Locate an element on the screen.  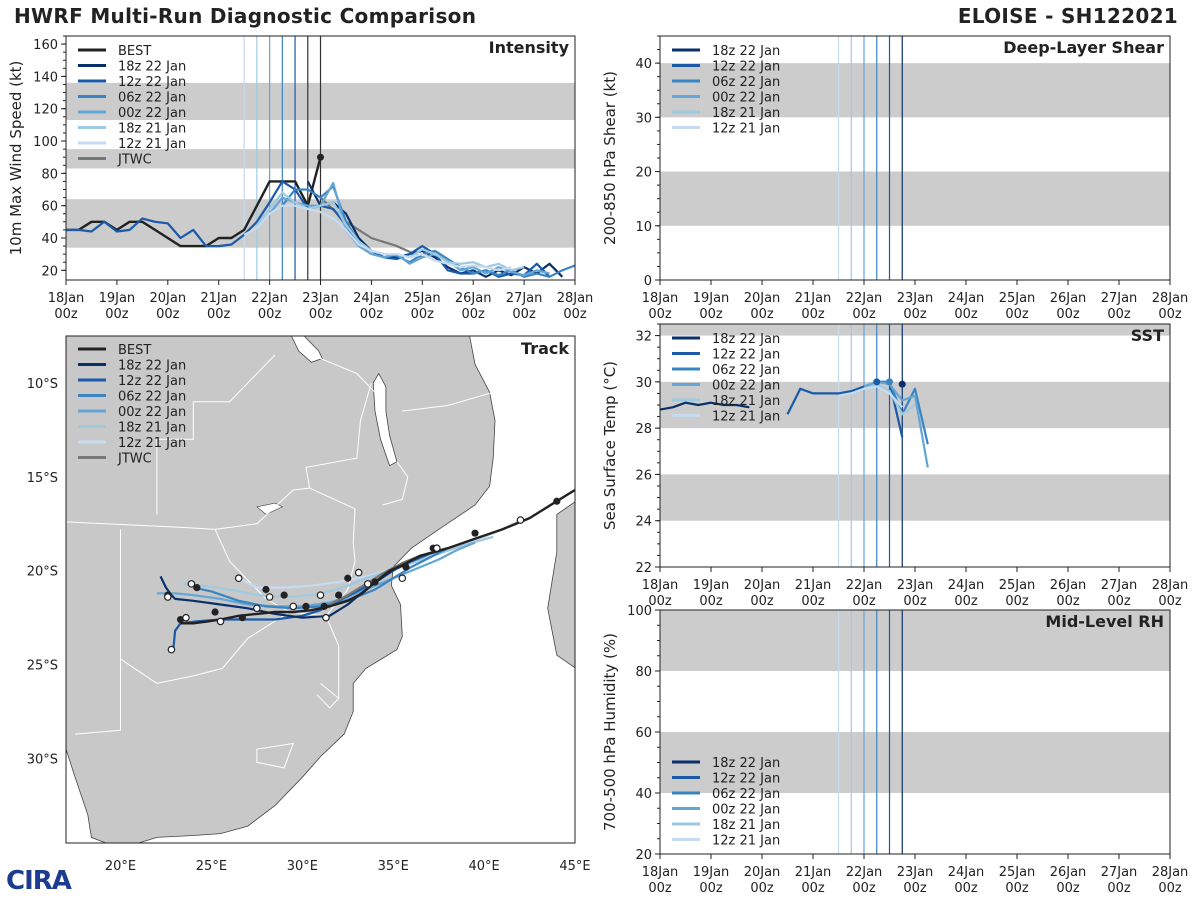
track-series-BEST is located at coordinates (377, 556).